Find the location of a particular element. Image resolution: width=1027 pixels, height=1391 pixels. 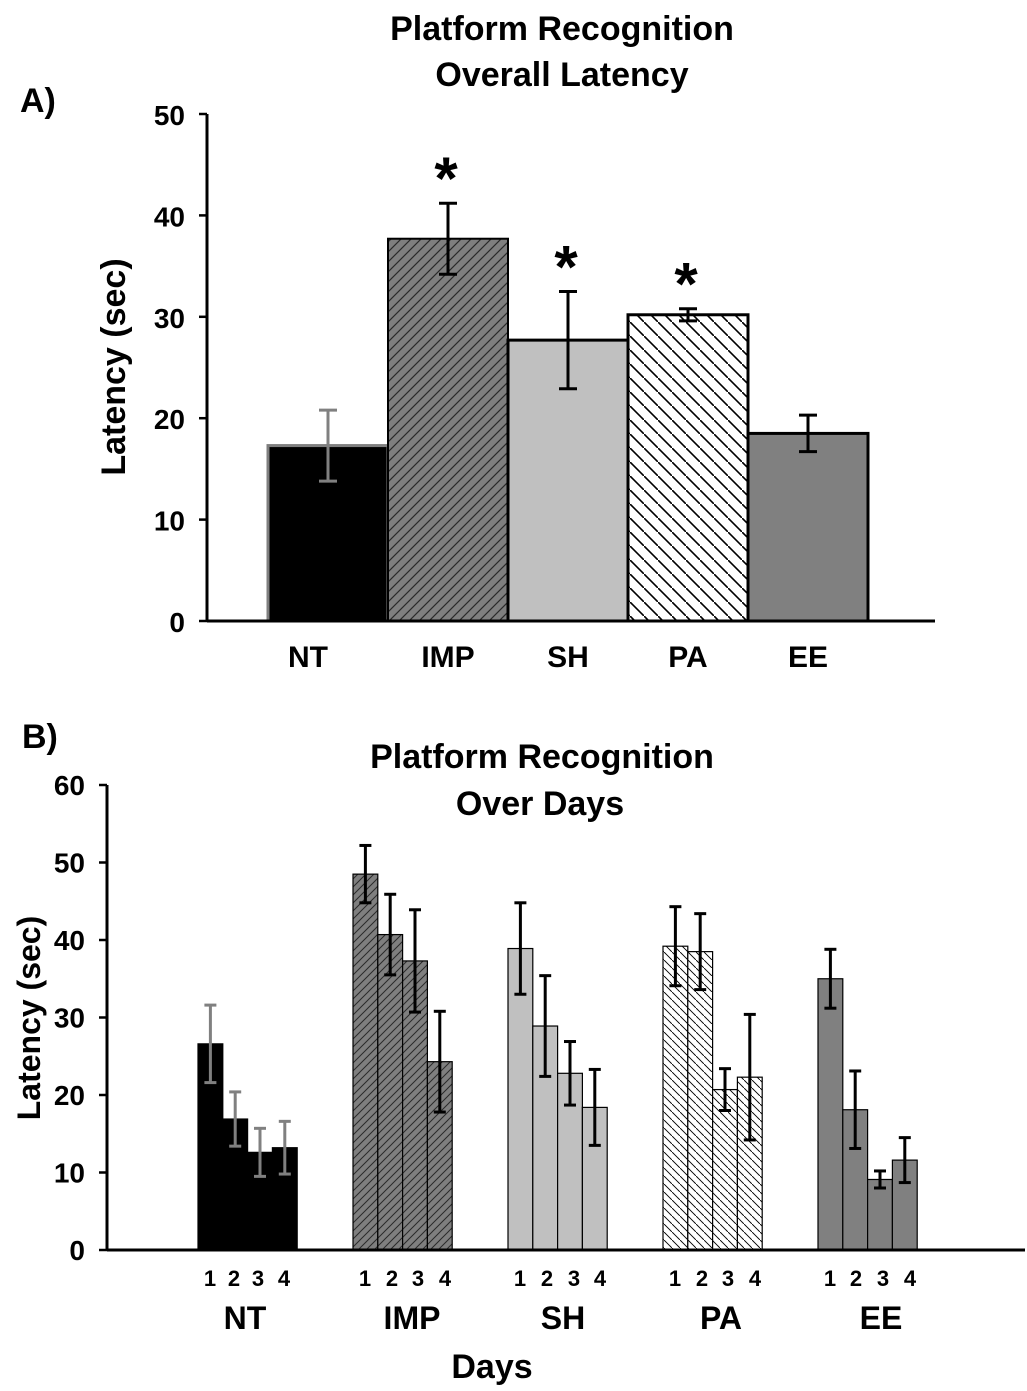

panel-a-title-line1: Platform Recognition is located at coordinates (562, 29).